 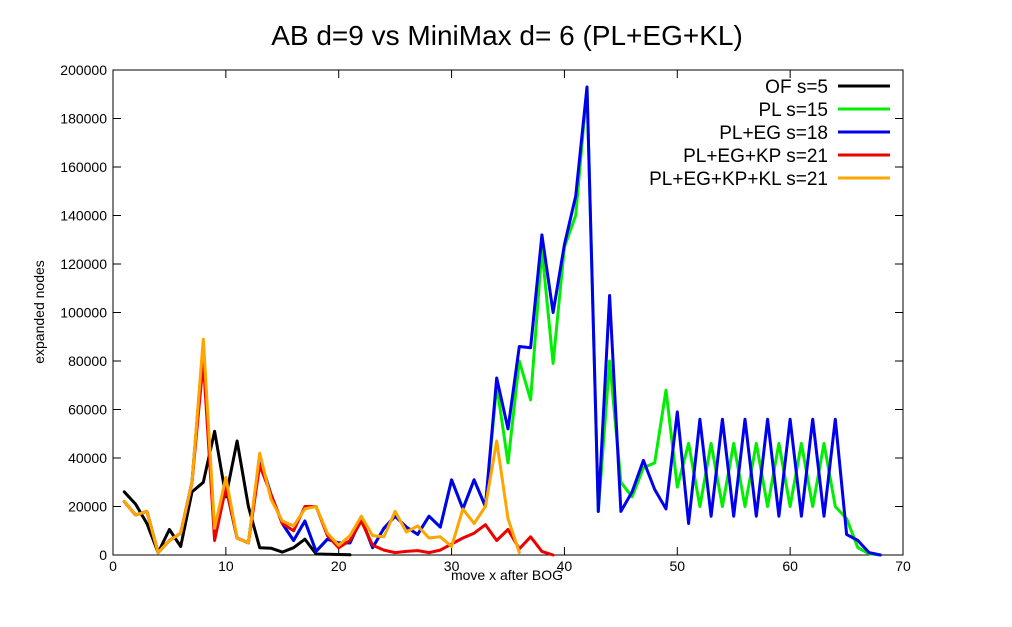 What do you see at coordinates (796, 87) in the screenshot?
I see `legend-label: OF s=5` at bounding box center [796, 87].